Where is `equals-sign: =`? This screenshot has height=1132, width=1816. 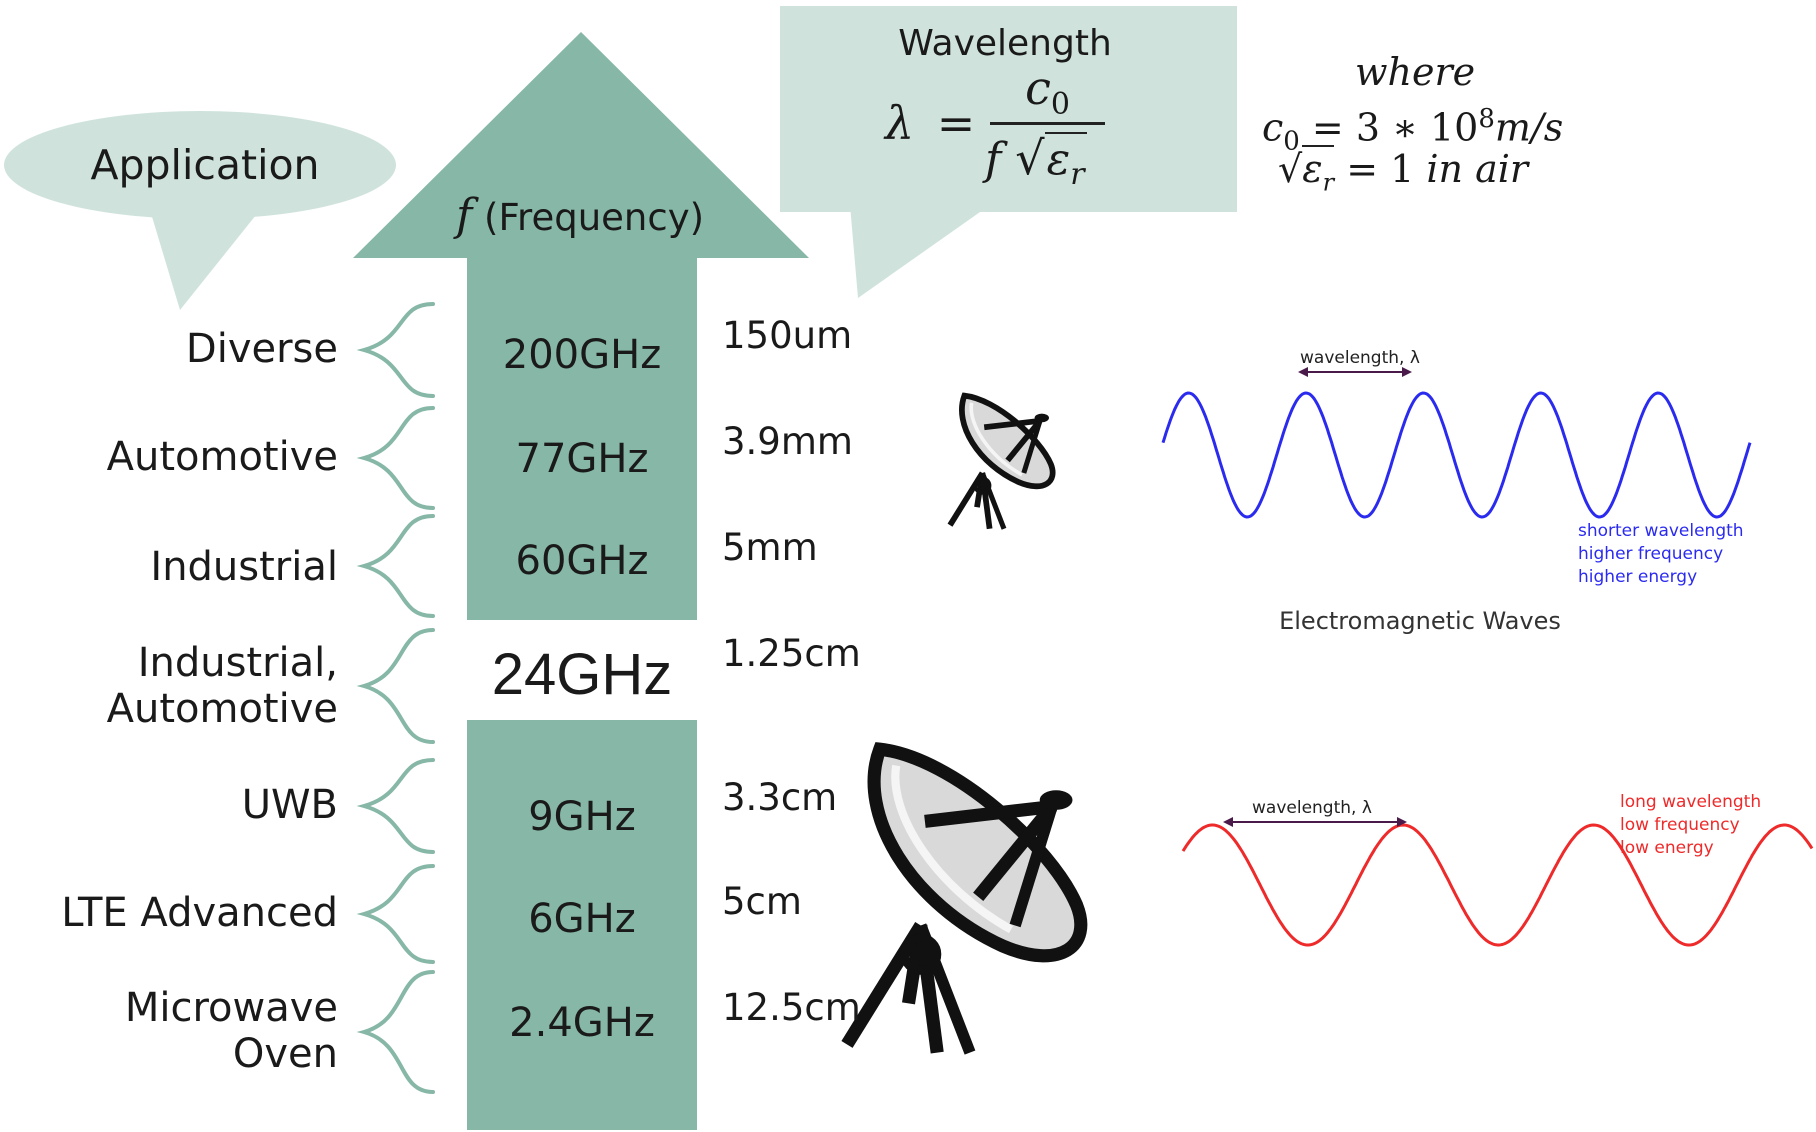
equals-sign: = is located at coordinates (956, 123).